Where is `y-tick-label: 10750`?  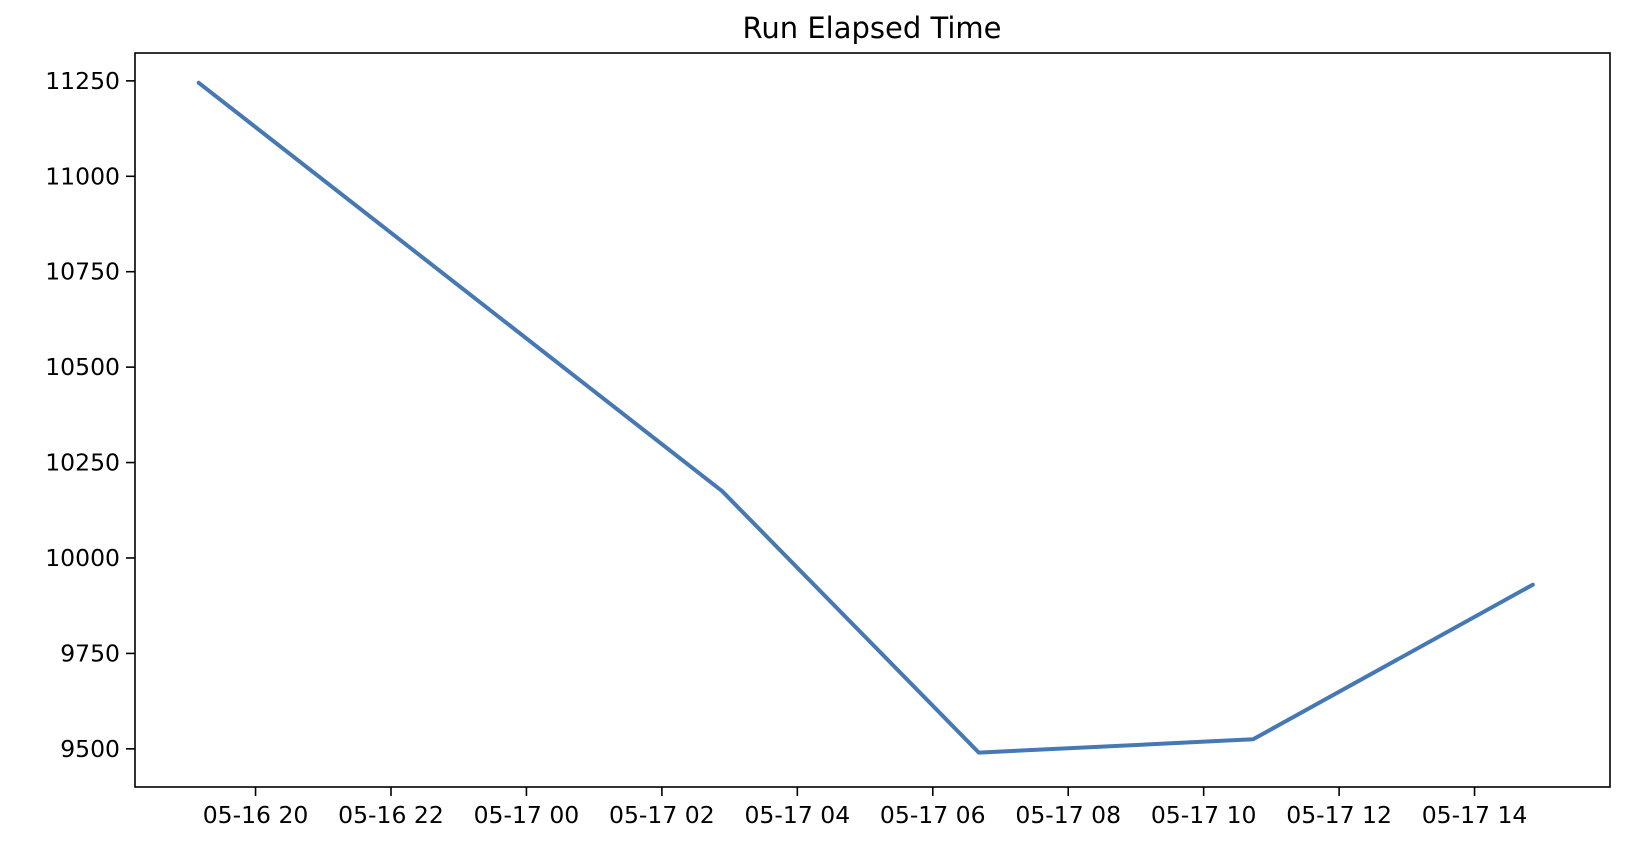
y-tick-label: 10750 is located at coordinates (82, 272).